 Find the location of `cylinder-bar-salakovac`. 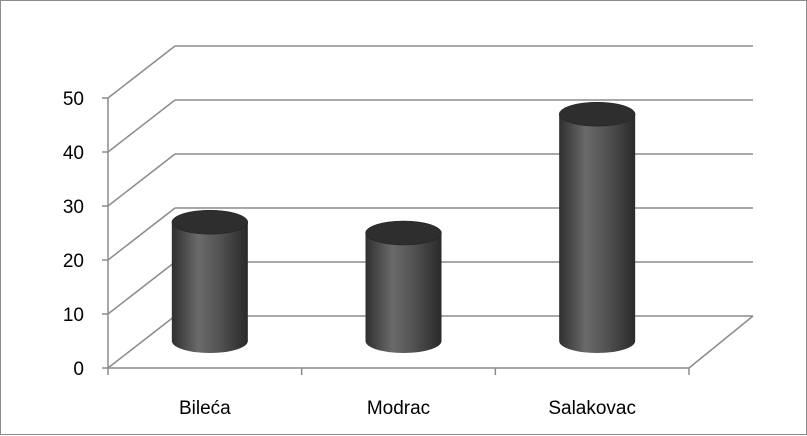

cylinder-bar-salakovac is located at coordinates (597, 227).